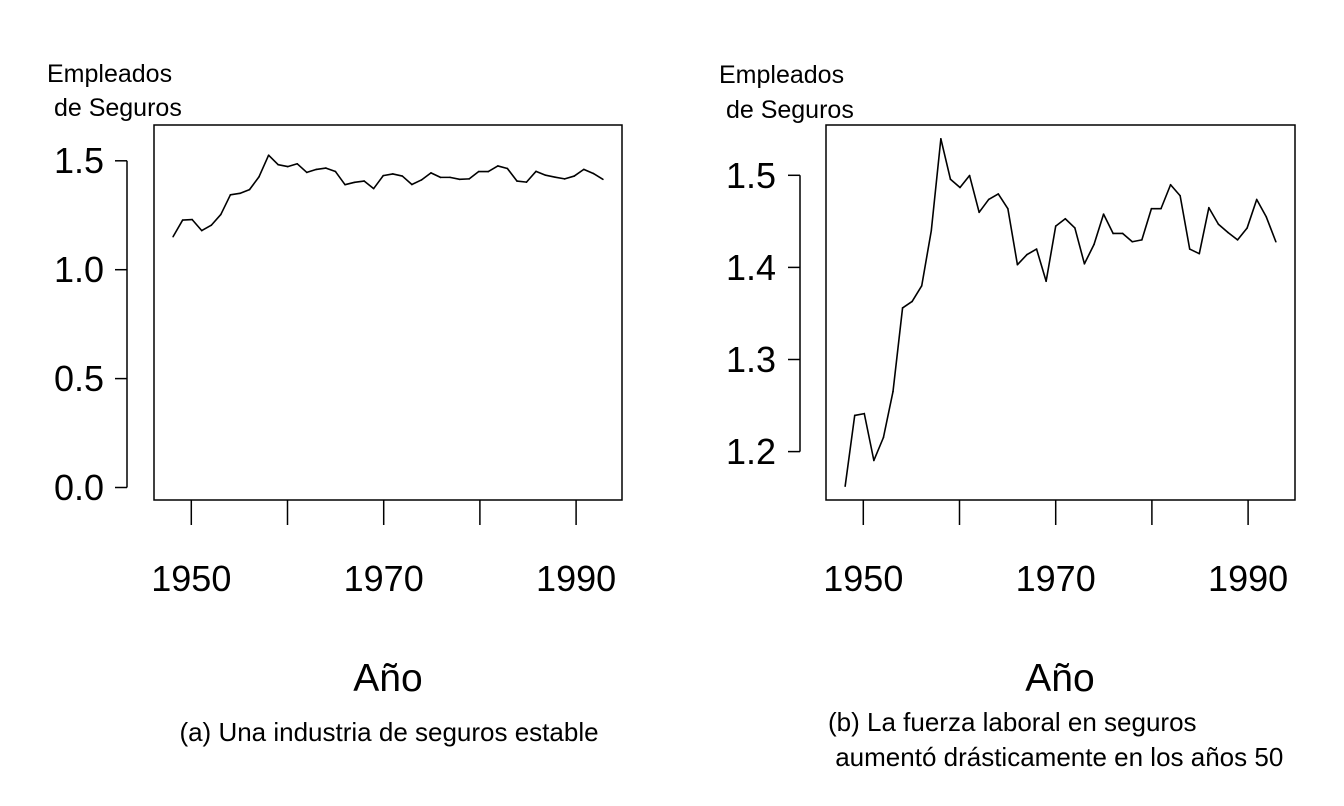 The width and height of the screenshot is (1344, 806). Describe the element at coordinates (1055, 757) in the screenshot. I see `panel-b-caption-line-2: aumentó drásticamente en los años 50` at that location.